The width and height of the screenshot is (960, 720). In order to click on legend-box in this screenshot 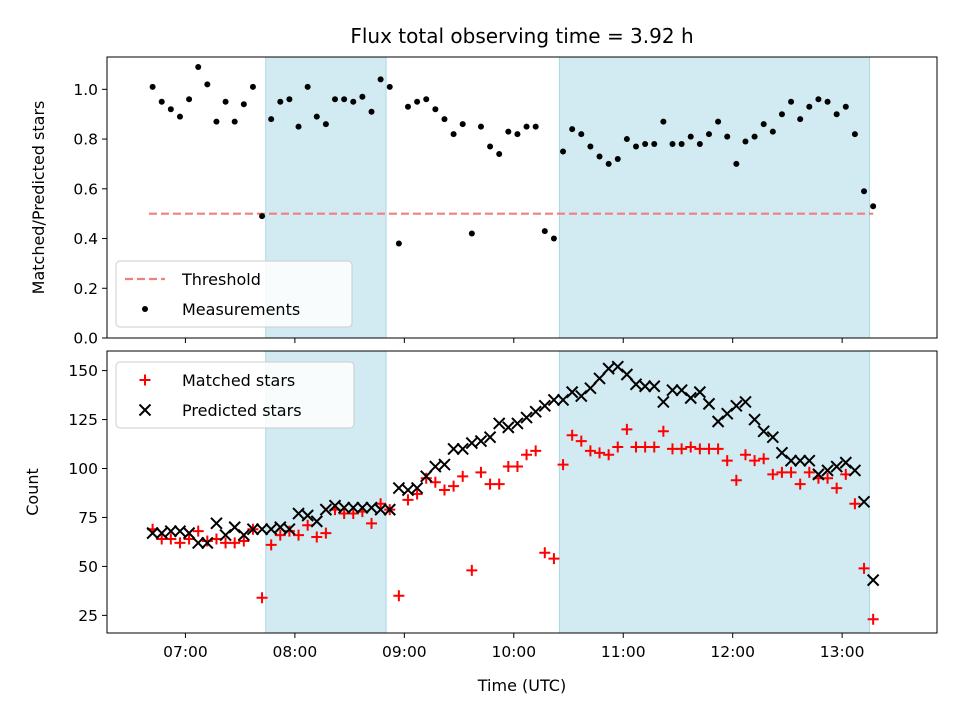, I will do `click(234, 294)`.